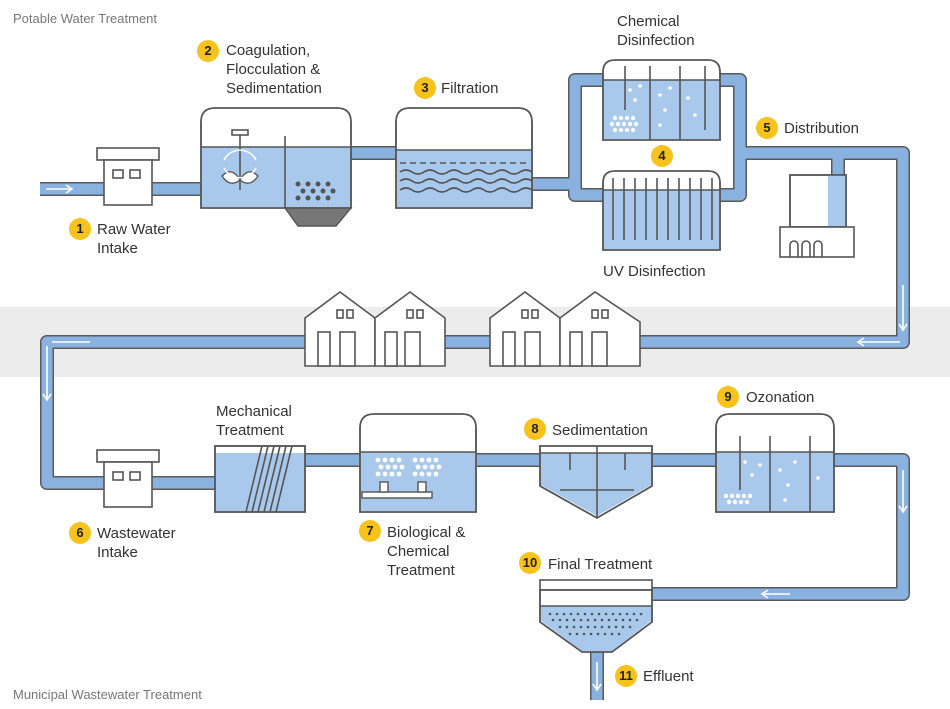 This screenshot has width=950, height=709. What do you see at coordinates (375, 329) in the screenshot?
I see `houses-left` at bounding box center [375, 329].